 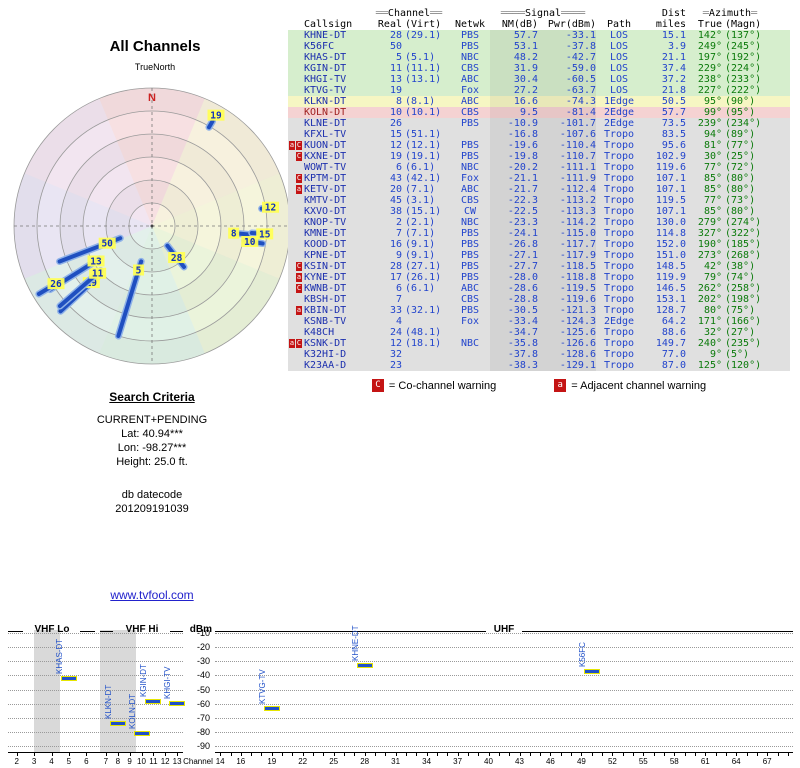 I want to click on real-channel-cell: 9, so click(x=398, y=255).